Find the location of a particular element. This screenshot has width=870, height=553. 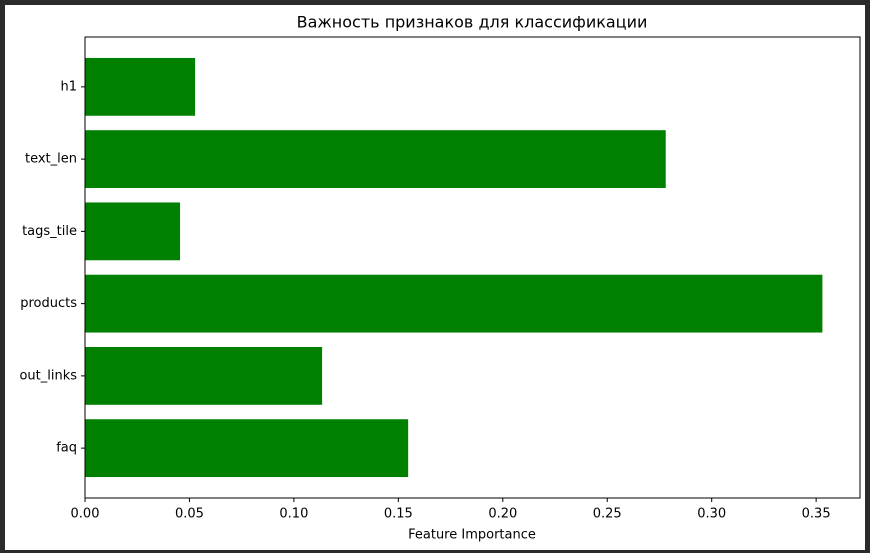

y-tick-label: text_len is located at coordinates (51, 159).